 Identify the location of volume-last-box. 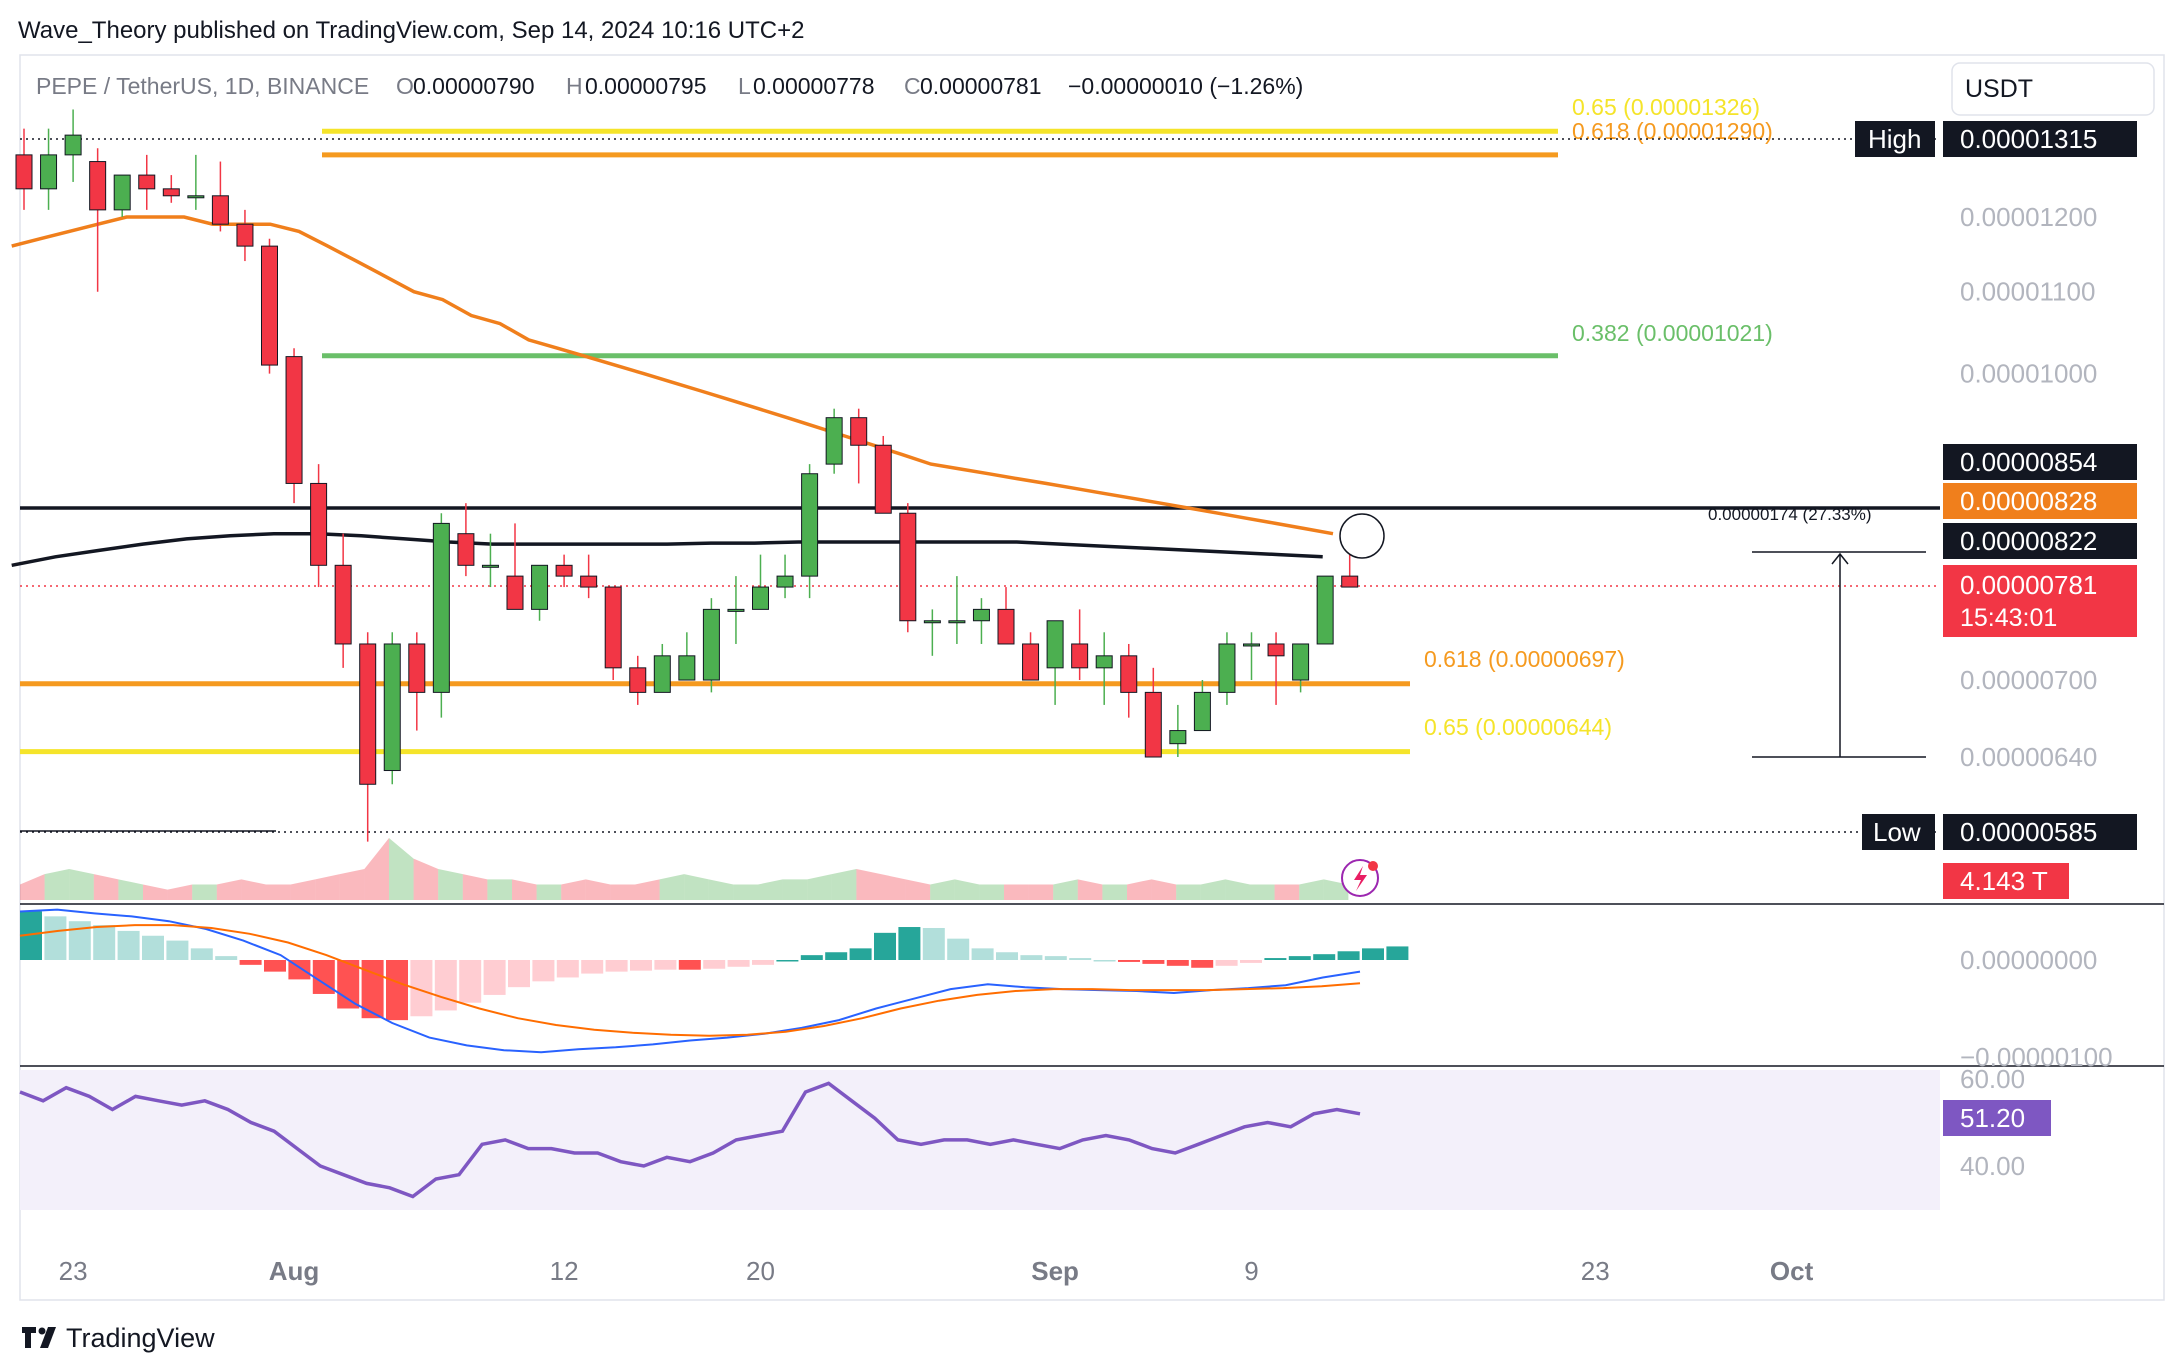
(2006, 881).